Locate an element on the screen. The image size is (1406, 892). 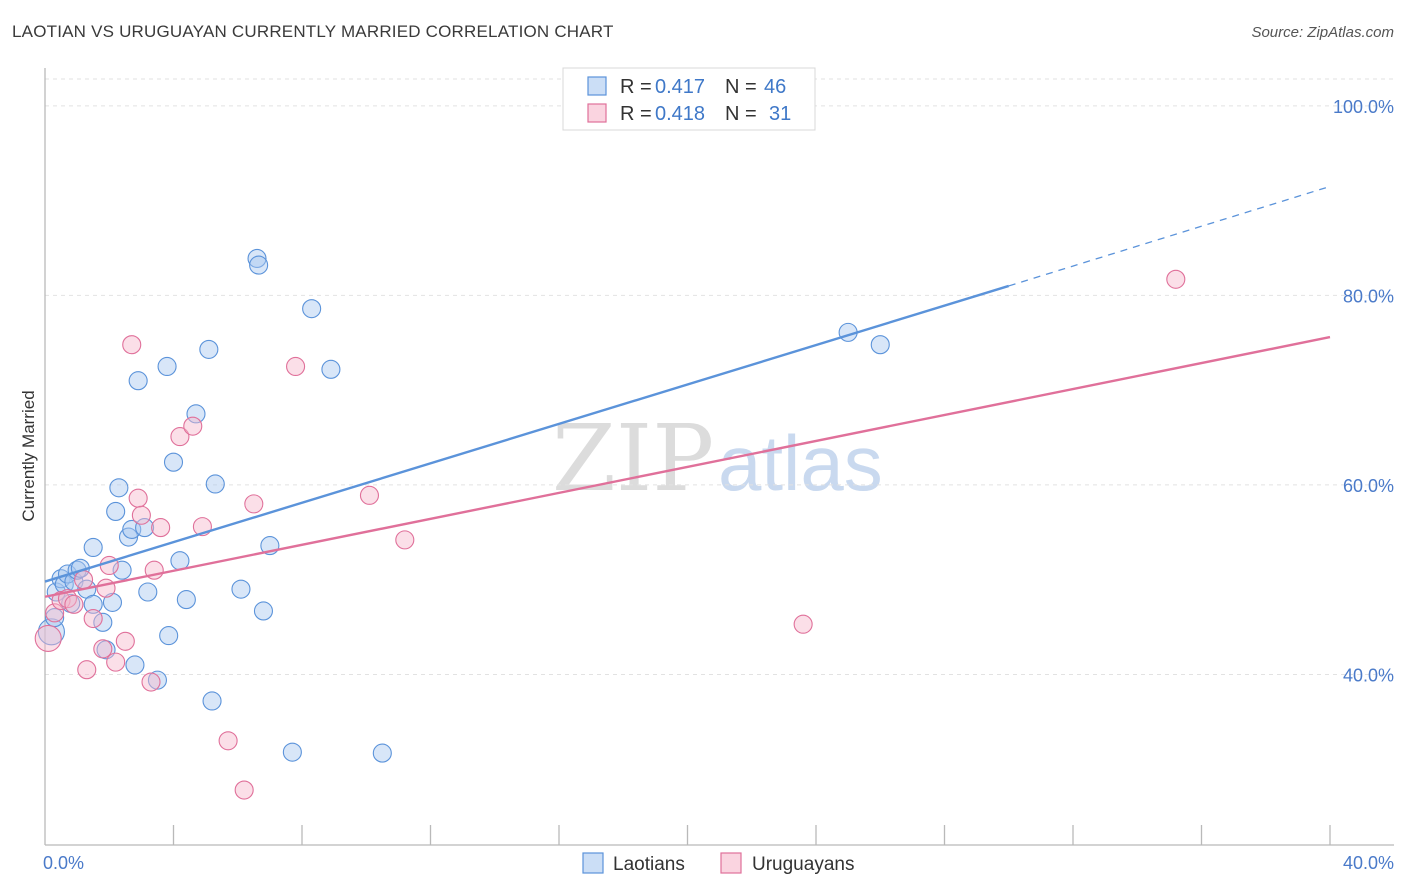
y-tick-labels: 40.0% 60.0% 80.0% 100.0% is located at coordinates (1363, 391).